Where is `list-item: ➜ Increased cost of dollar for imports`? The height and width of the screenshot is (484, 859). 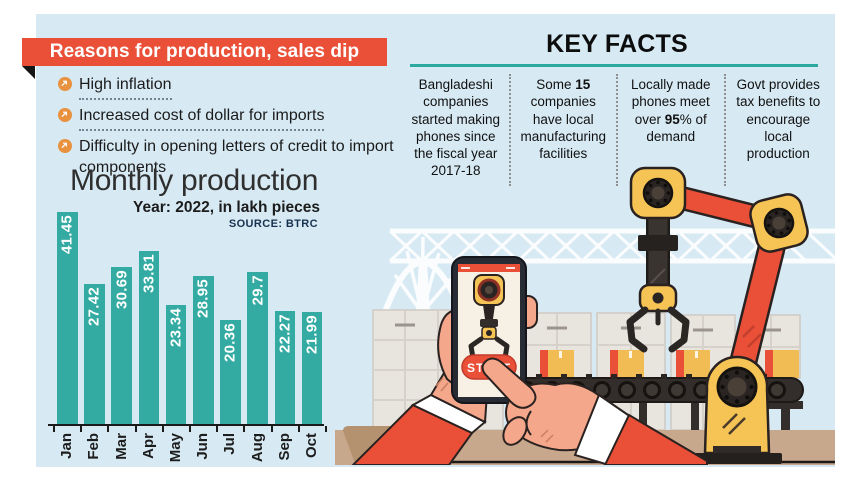
list-item: ➜ Increased cost of dollar for imports is located at coordinates (228, 118).